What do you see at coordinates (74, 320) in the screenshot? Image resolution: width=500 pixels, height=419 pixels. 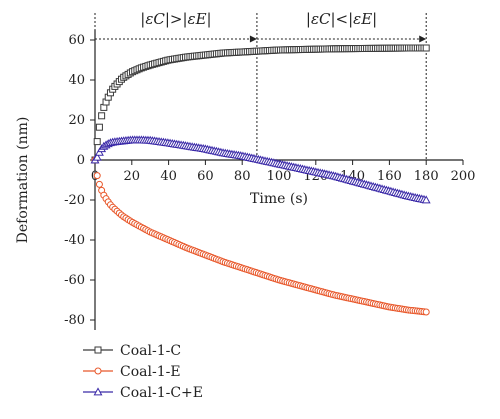 I see `y-tick-label: -80` at bounding box center [74, 320].